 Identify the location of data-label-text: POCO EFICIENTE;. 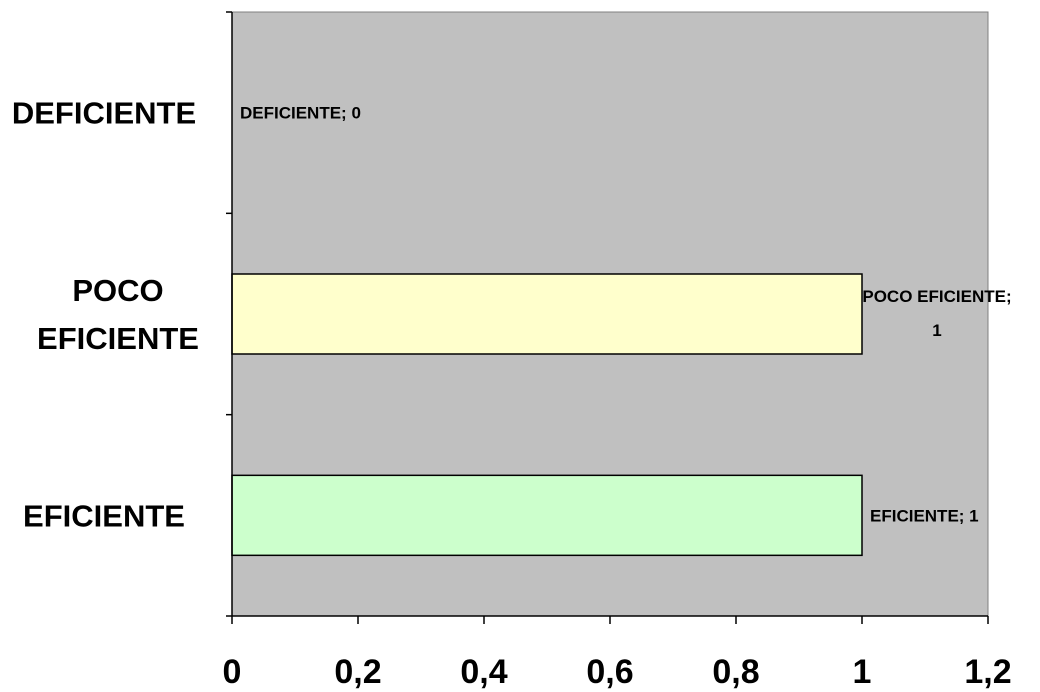
(936, 296).